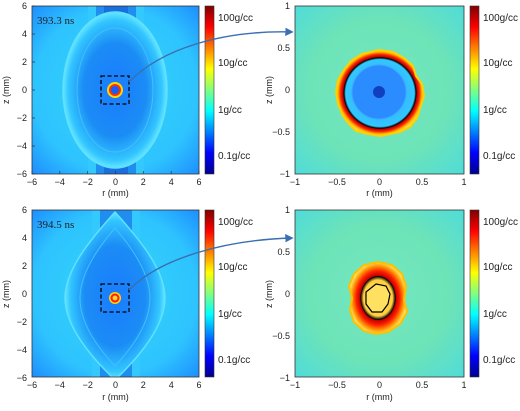  I want to click on zoom-arrow-bottom, so click(211, 262).